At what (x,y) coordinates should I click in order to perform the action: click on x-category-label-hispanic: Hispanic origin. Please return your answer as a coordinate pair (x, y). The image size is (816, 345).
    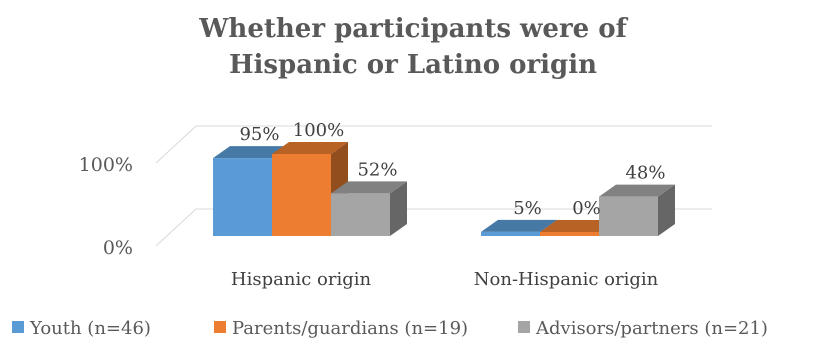
    Looking at the image, I should click on (301, 279).